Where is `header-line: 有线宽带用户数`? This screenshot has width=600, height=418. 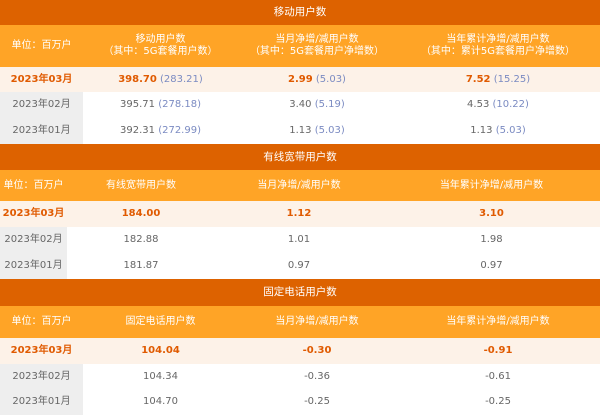 header-line: 有线宽带用户数 is located at coordinates (141, 185).